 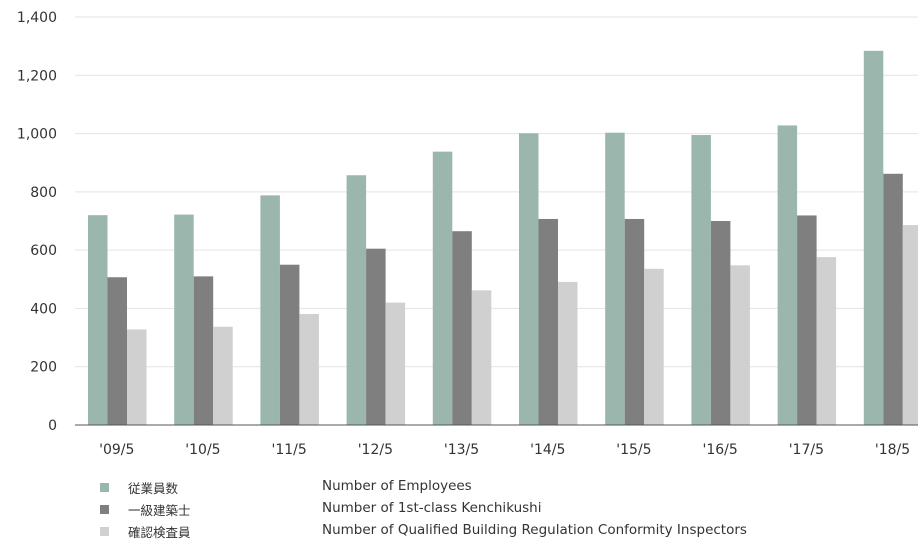 What do you see at coordinates (104, 531) in the screenshot?
I see `legend-swatch-inspectors` at bounding box center [104, 531].